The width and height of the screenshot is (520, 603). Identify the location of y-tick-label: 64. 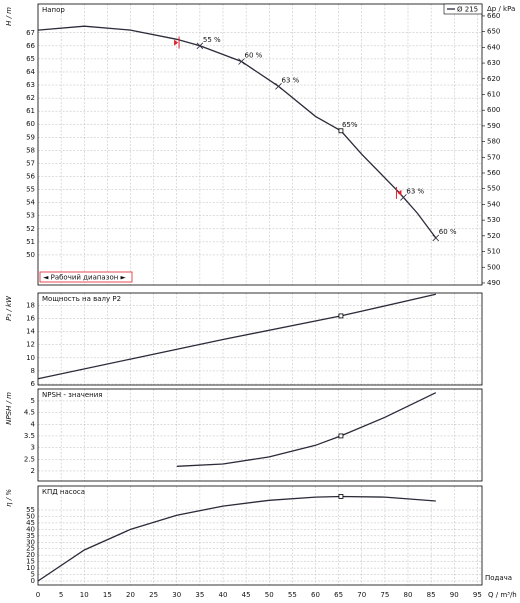
(30, 72).